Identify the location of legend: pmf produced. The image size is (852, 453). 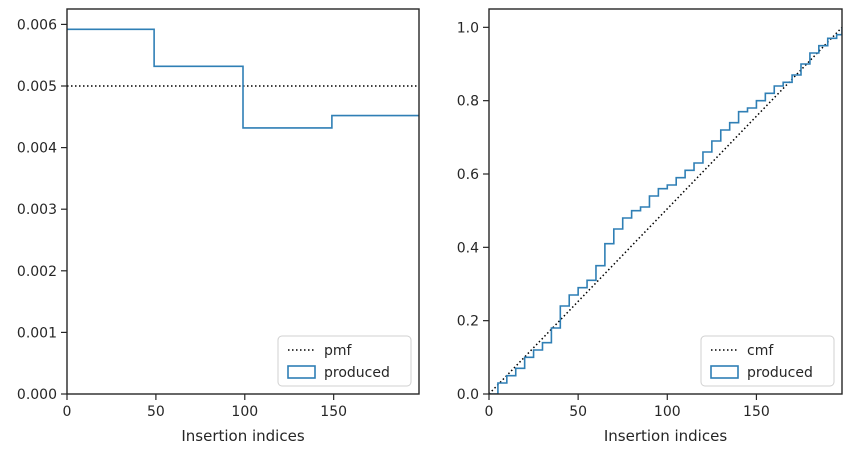
(344, 361).